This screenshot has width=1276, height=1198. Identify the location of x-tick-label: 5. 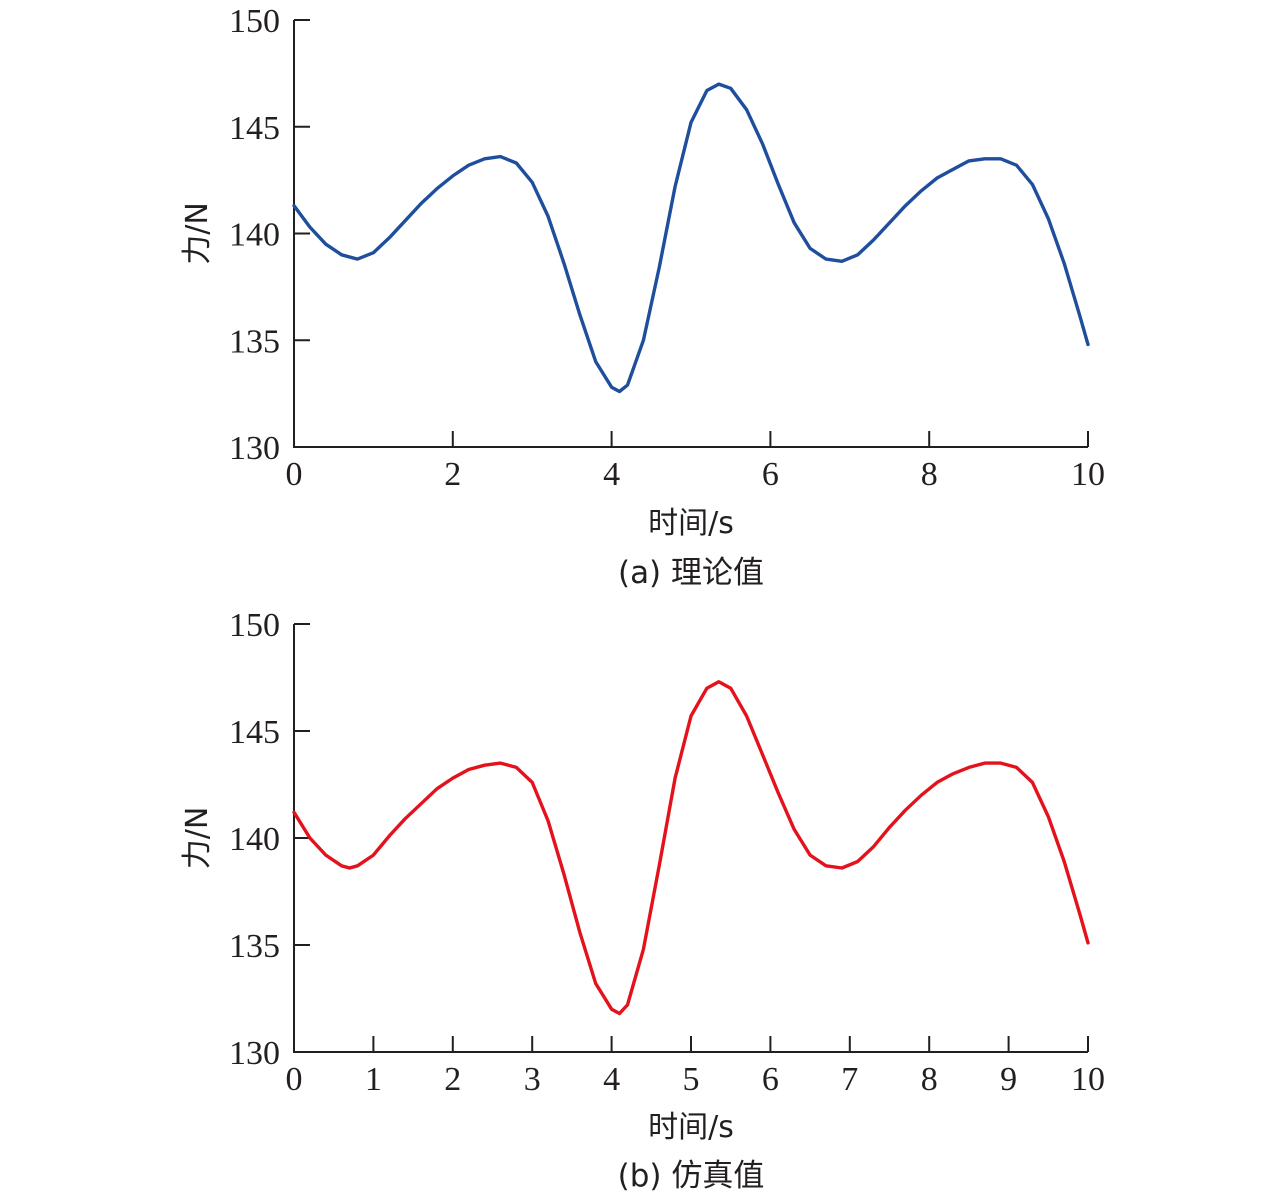
(691, 1079).